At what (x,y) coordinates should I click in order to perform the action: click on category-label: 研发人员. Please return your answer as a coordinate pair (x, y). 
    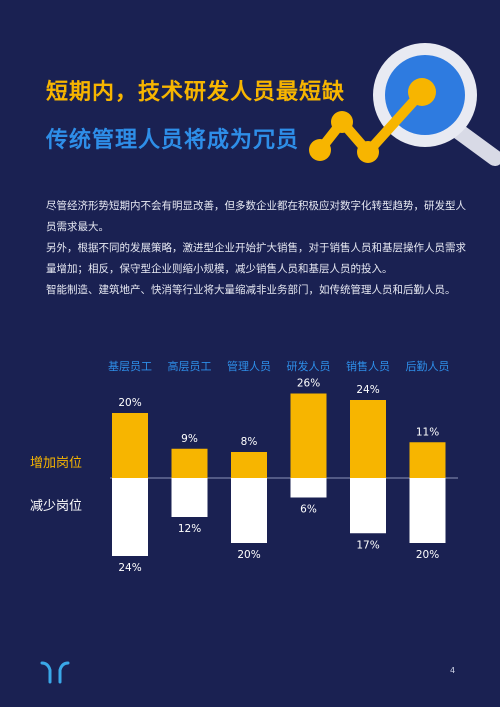
    Looking at the image, I should click on (309, 366).